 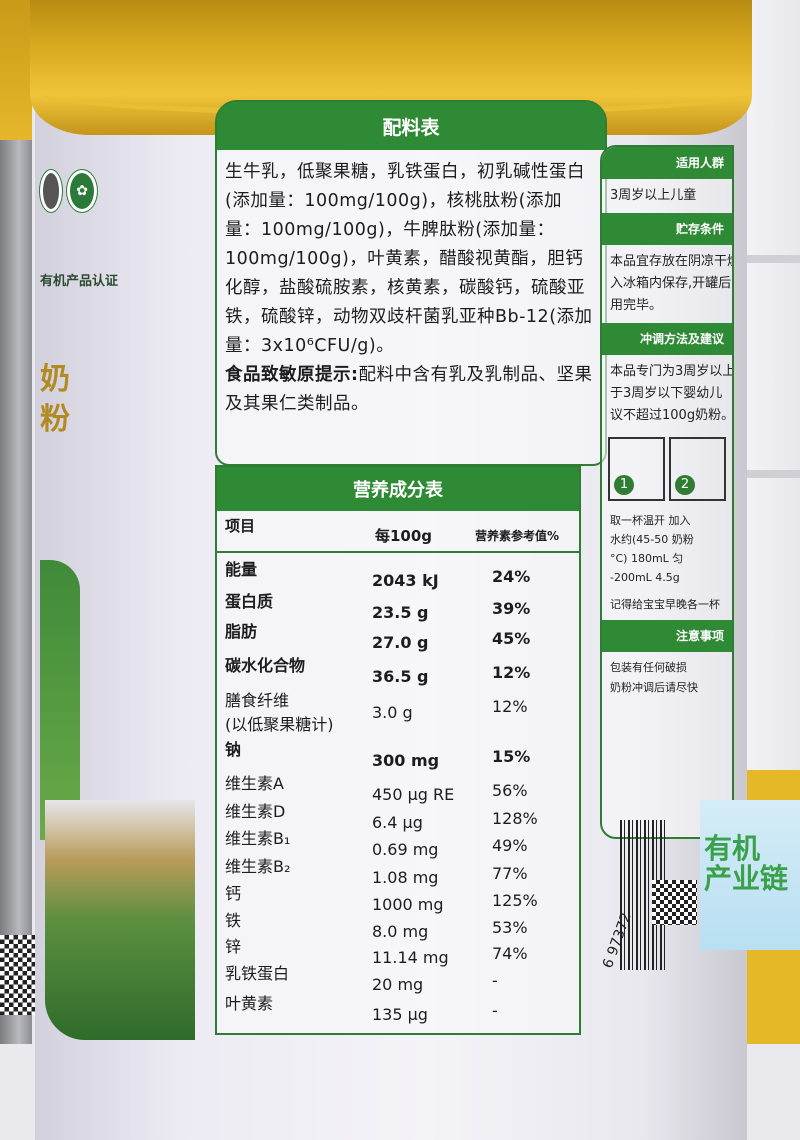 What do you see at coordinates (405, 877) in the screenshot?
I see `nutrient-value: 1.08 mg` at bounding box center [405, 877].